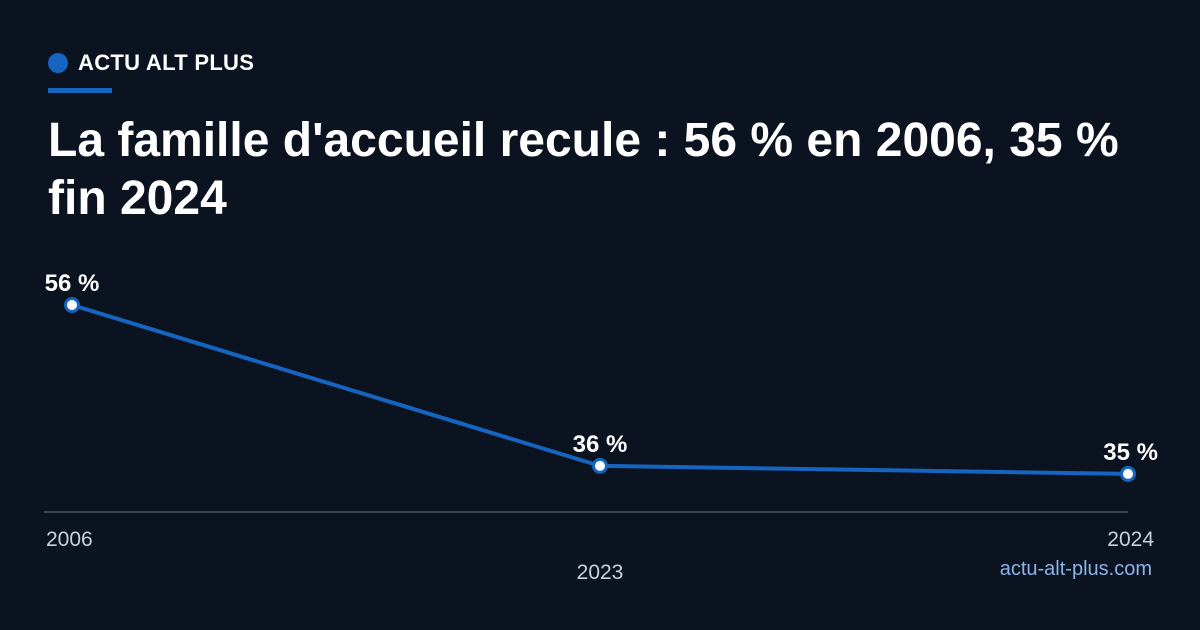 The height and width of the screenshot is (630, 1200). Describe the element at coordinates (1130, 452) in the screenshot. I see `data-label: 35 %` at that location.